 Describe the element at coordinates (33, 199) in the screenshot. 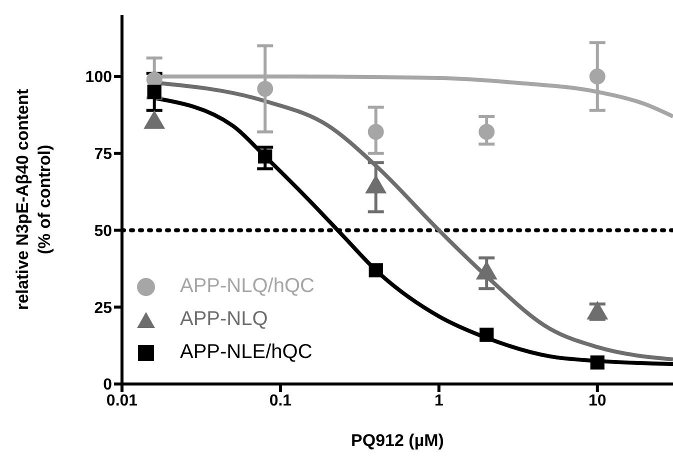

I see `y-axis-title: relative N3pE-Aβ40 content (% of control)` at that location.